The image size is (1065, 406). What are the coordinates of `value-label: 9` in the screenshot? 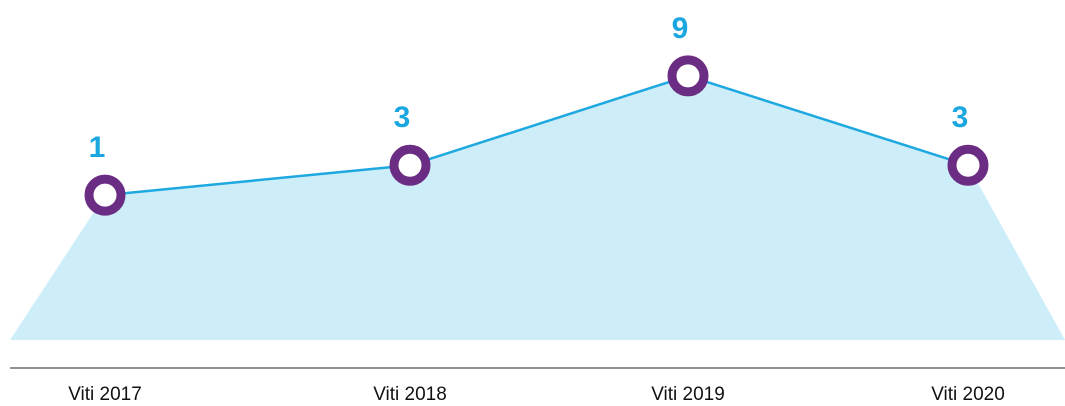 It's located at (680, 28).